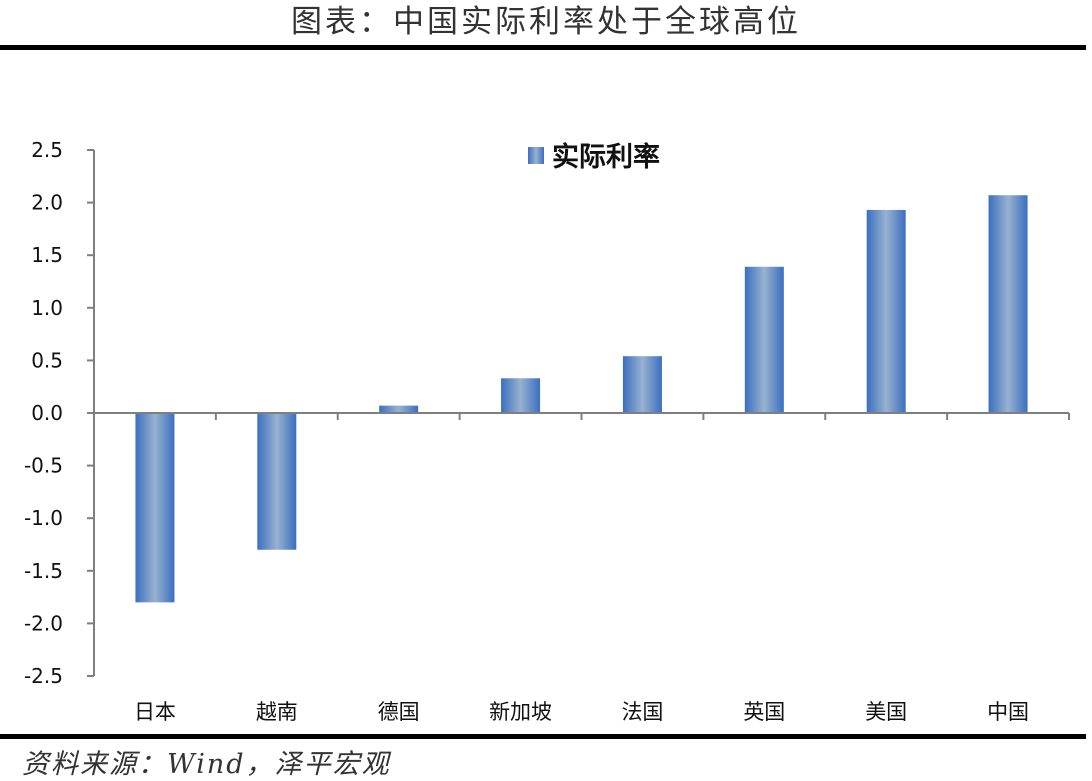 Image resolution: width=1092 pixels, height=781 pixels. What do you see at coordinates (1008, 712) in the screenshot?
I see `x-tick-label: 中国` at bounding box center [1008, 712].